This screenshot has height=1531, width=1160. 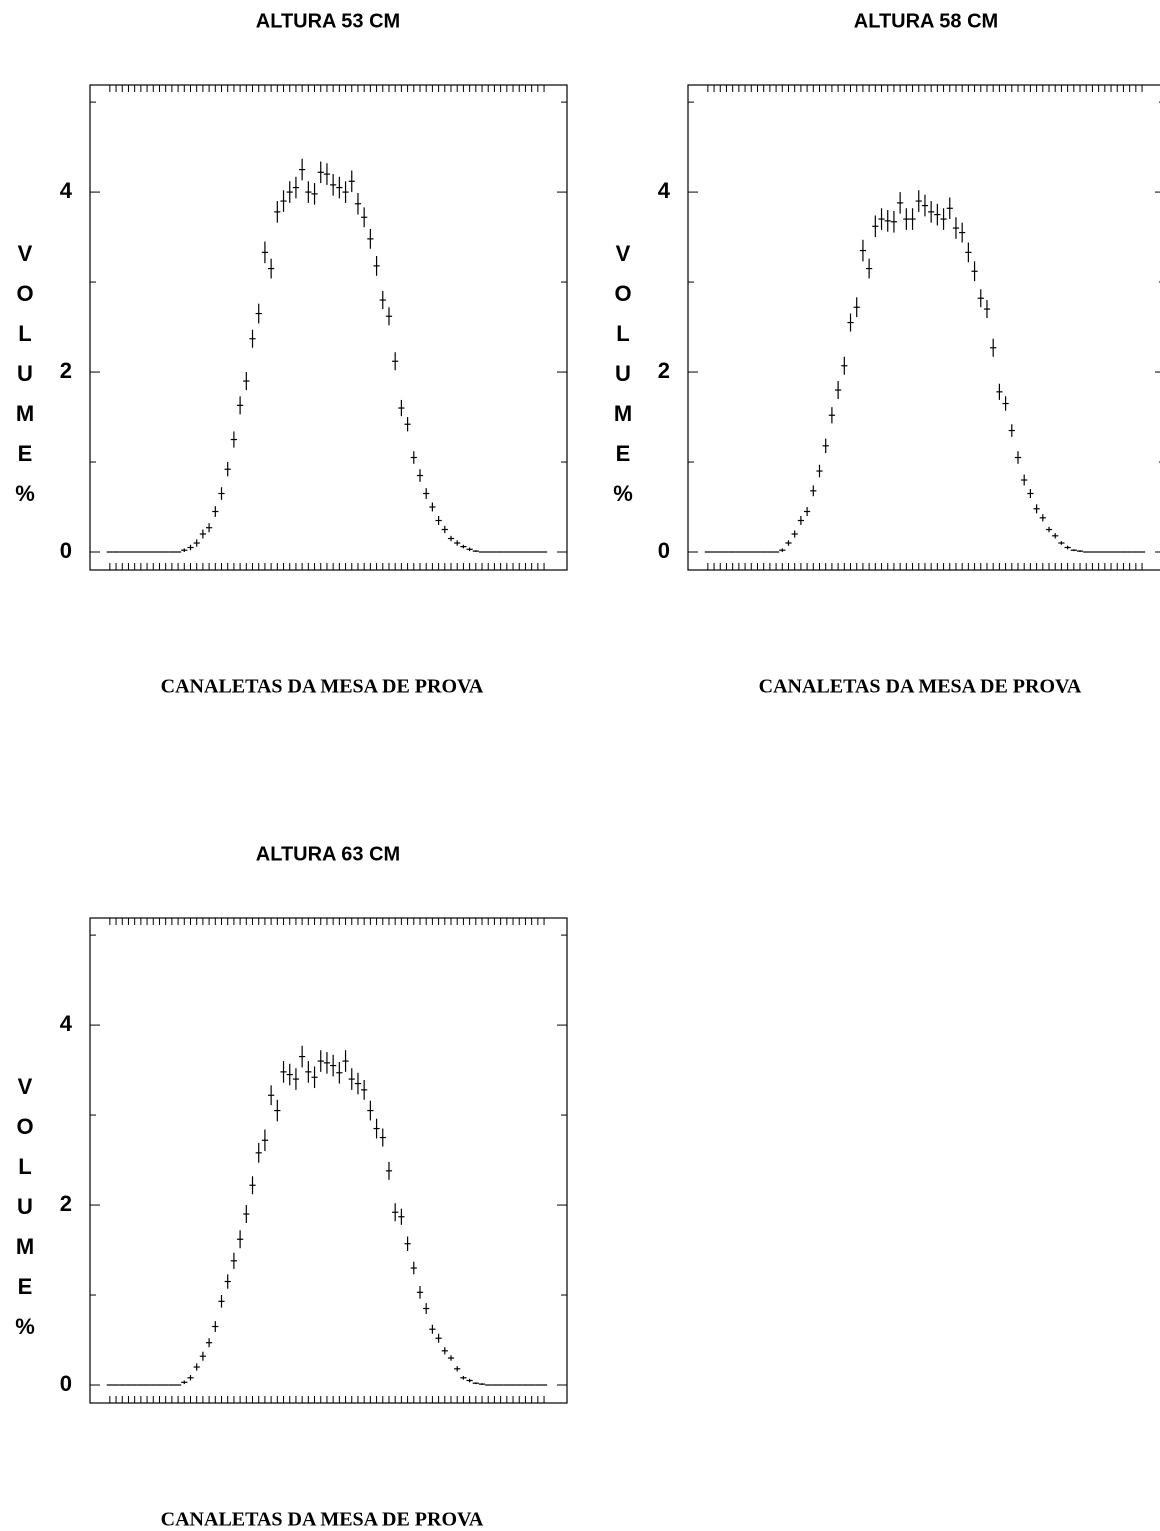 What do you see at coordinates (328, 854) in the screenshot?
I see `panel-title: ALTURA 63 CM` at bounding box center [328, 854].